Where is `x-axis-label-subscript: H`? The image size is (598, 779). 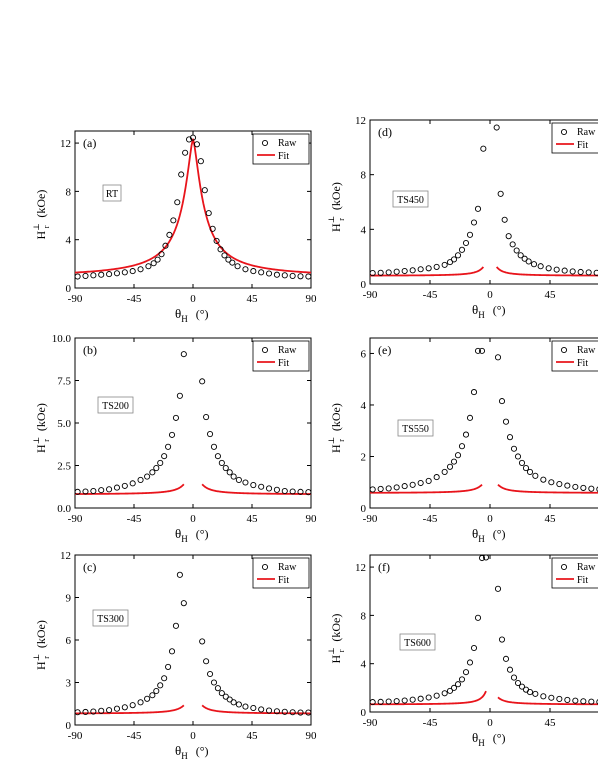 x-axis-label-subscript: H is located at coordinates (184, 319).